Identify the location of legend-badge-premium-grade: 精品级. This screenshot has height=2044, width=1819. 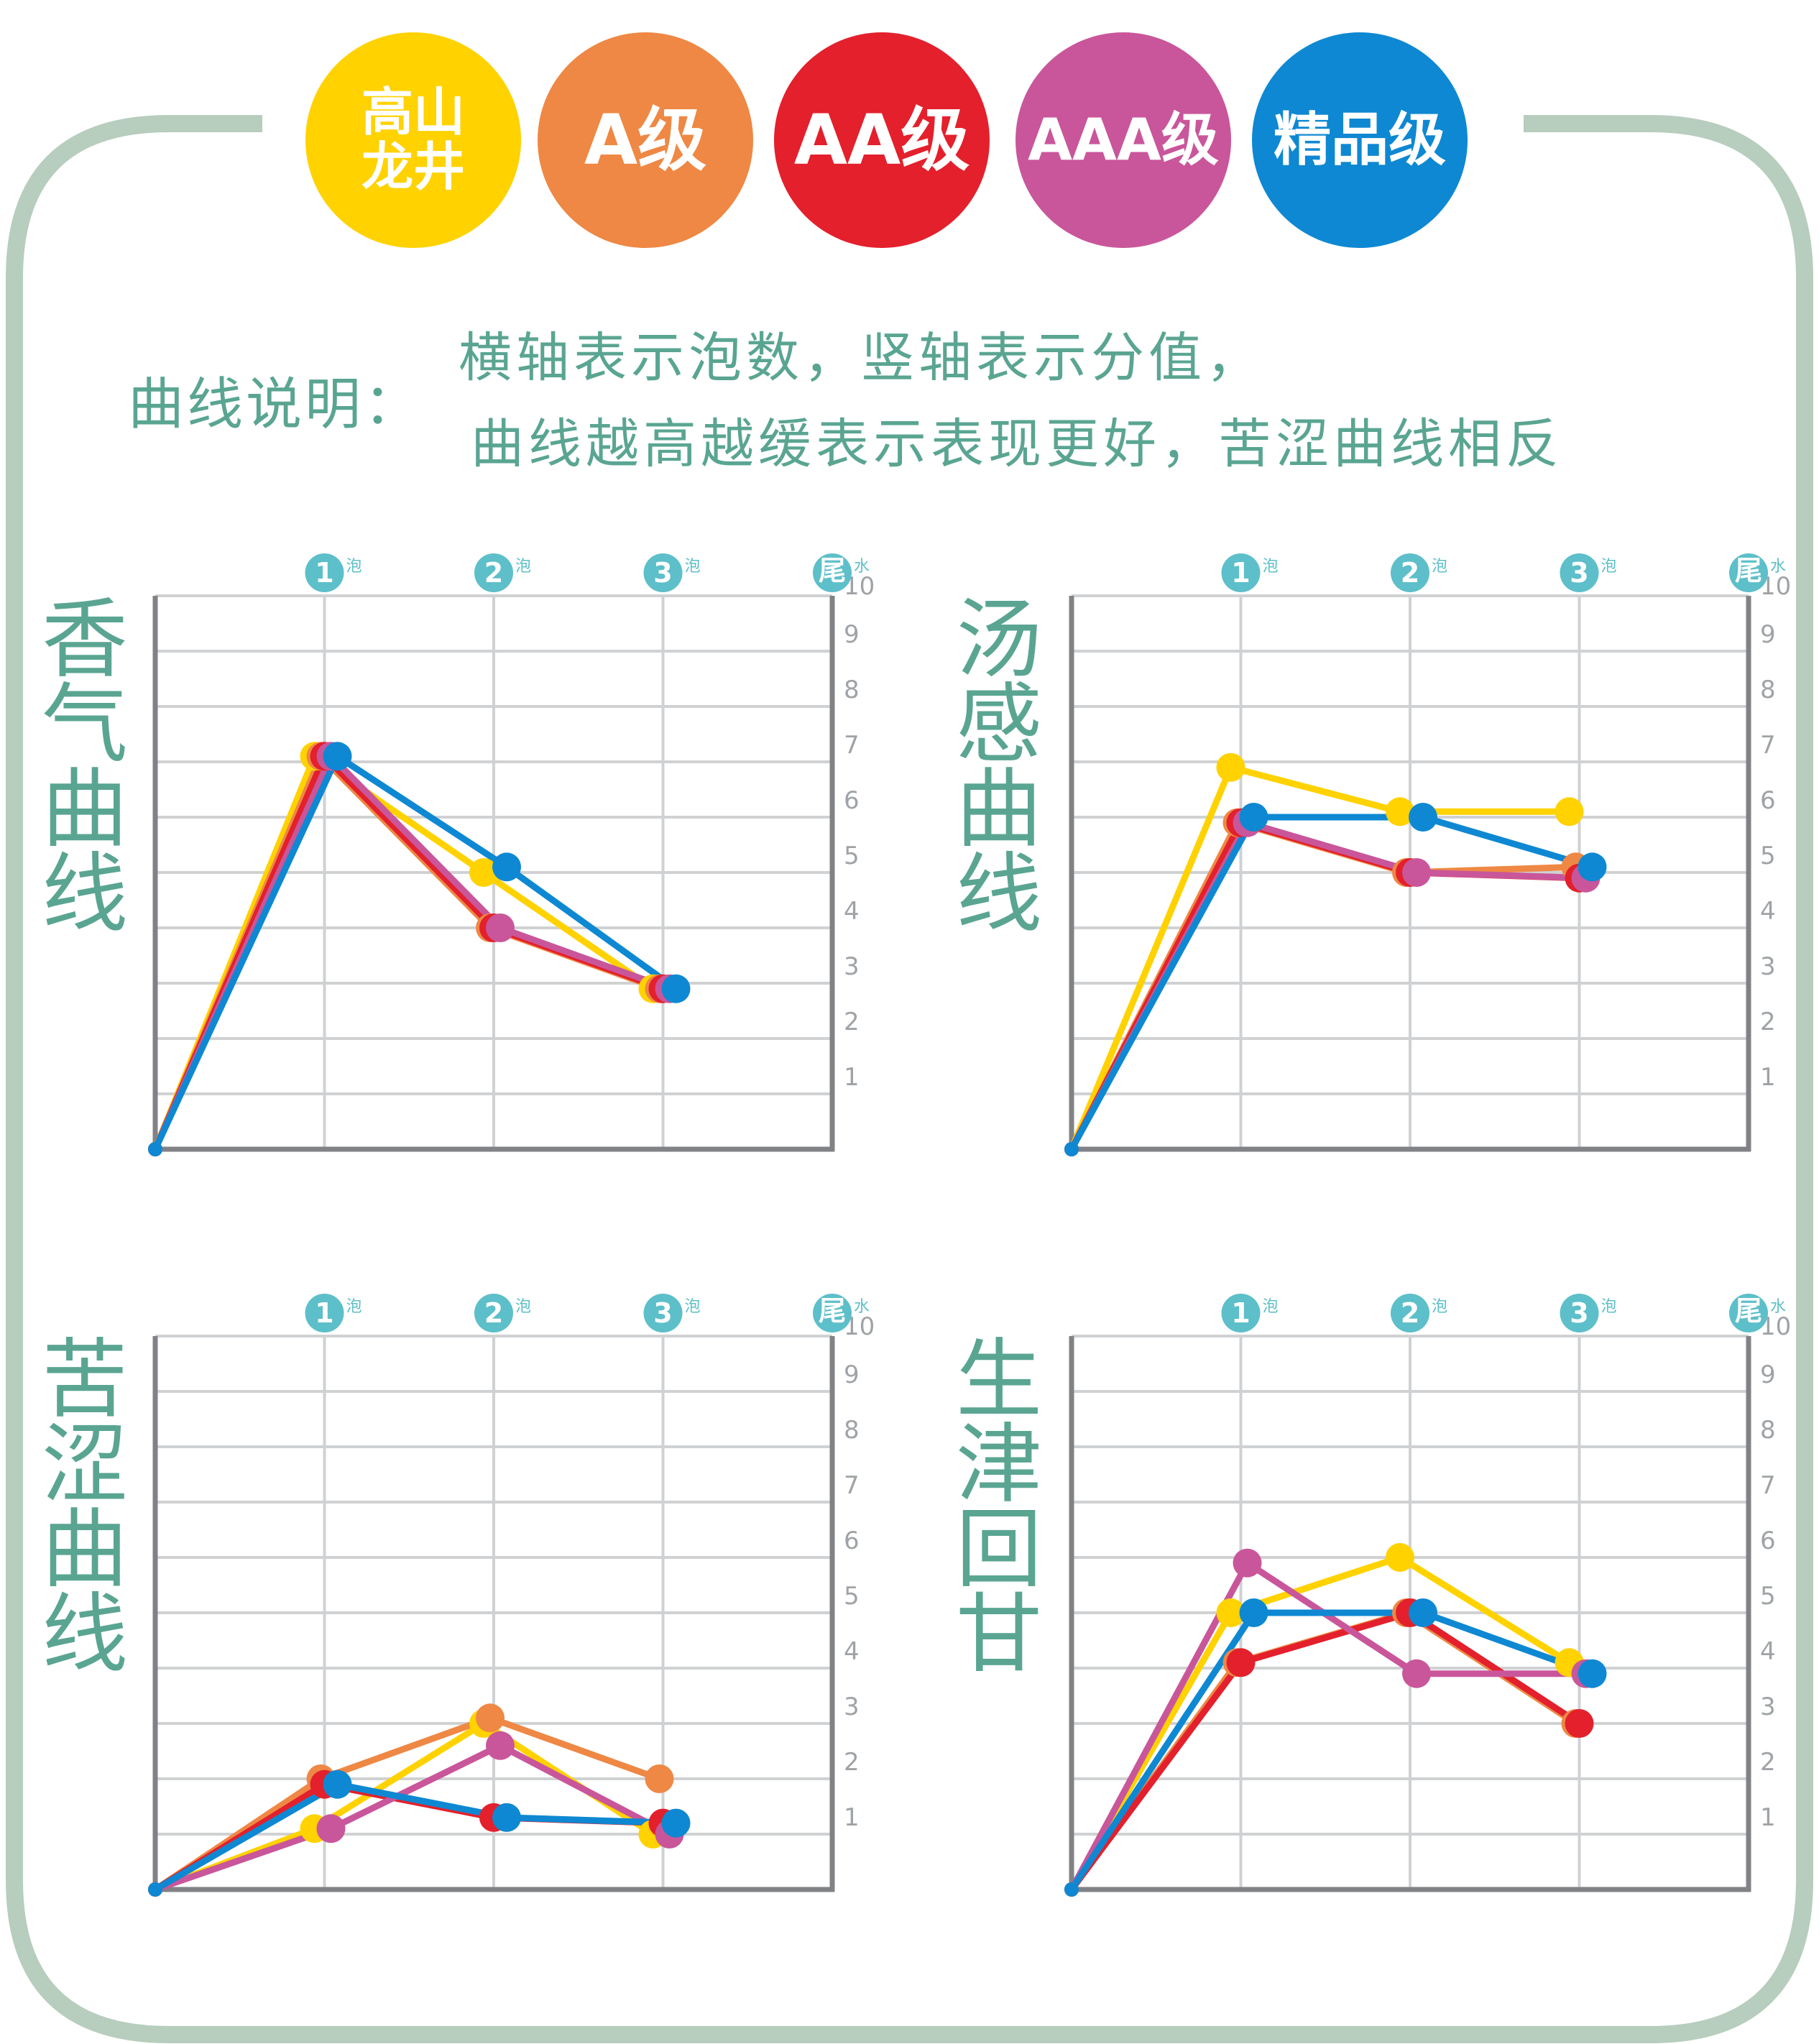
(1360, 140).